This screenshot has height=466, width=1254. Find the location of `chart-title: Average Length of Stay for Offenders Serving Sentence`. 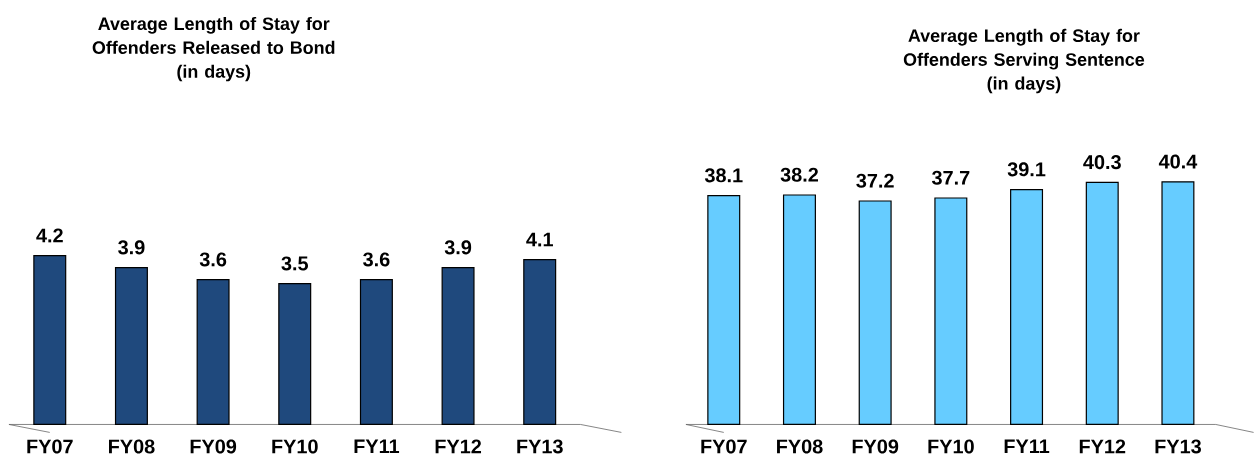

chart-title: Average Length of Stay for Offenders Serving Sentence is located at coordinates (1024, 49).